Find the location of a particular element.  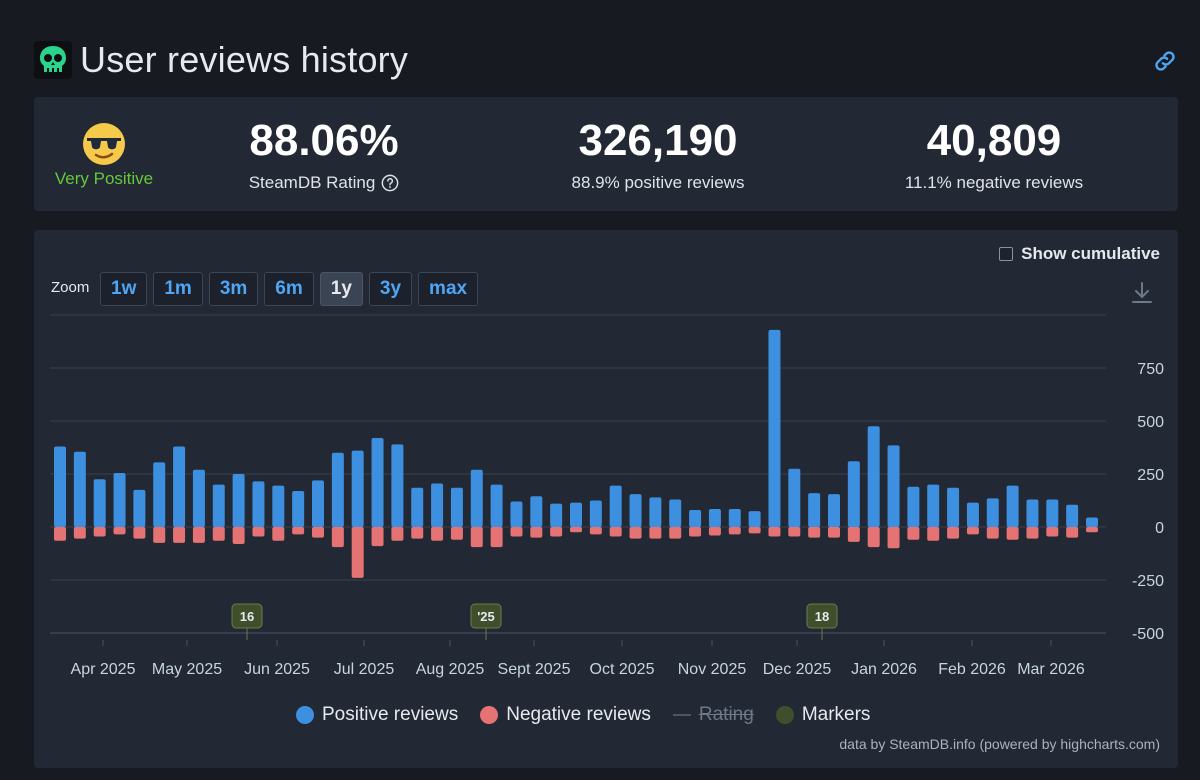

x-month-label: May 2025 is located at coordinates (187, 669).